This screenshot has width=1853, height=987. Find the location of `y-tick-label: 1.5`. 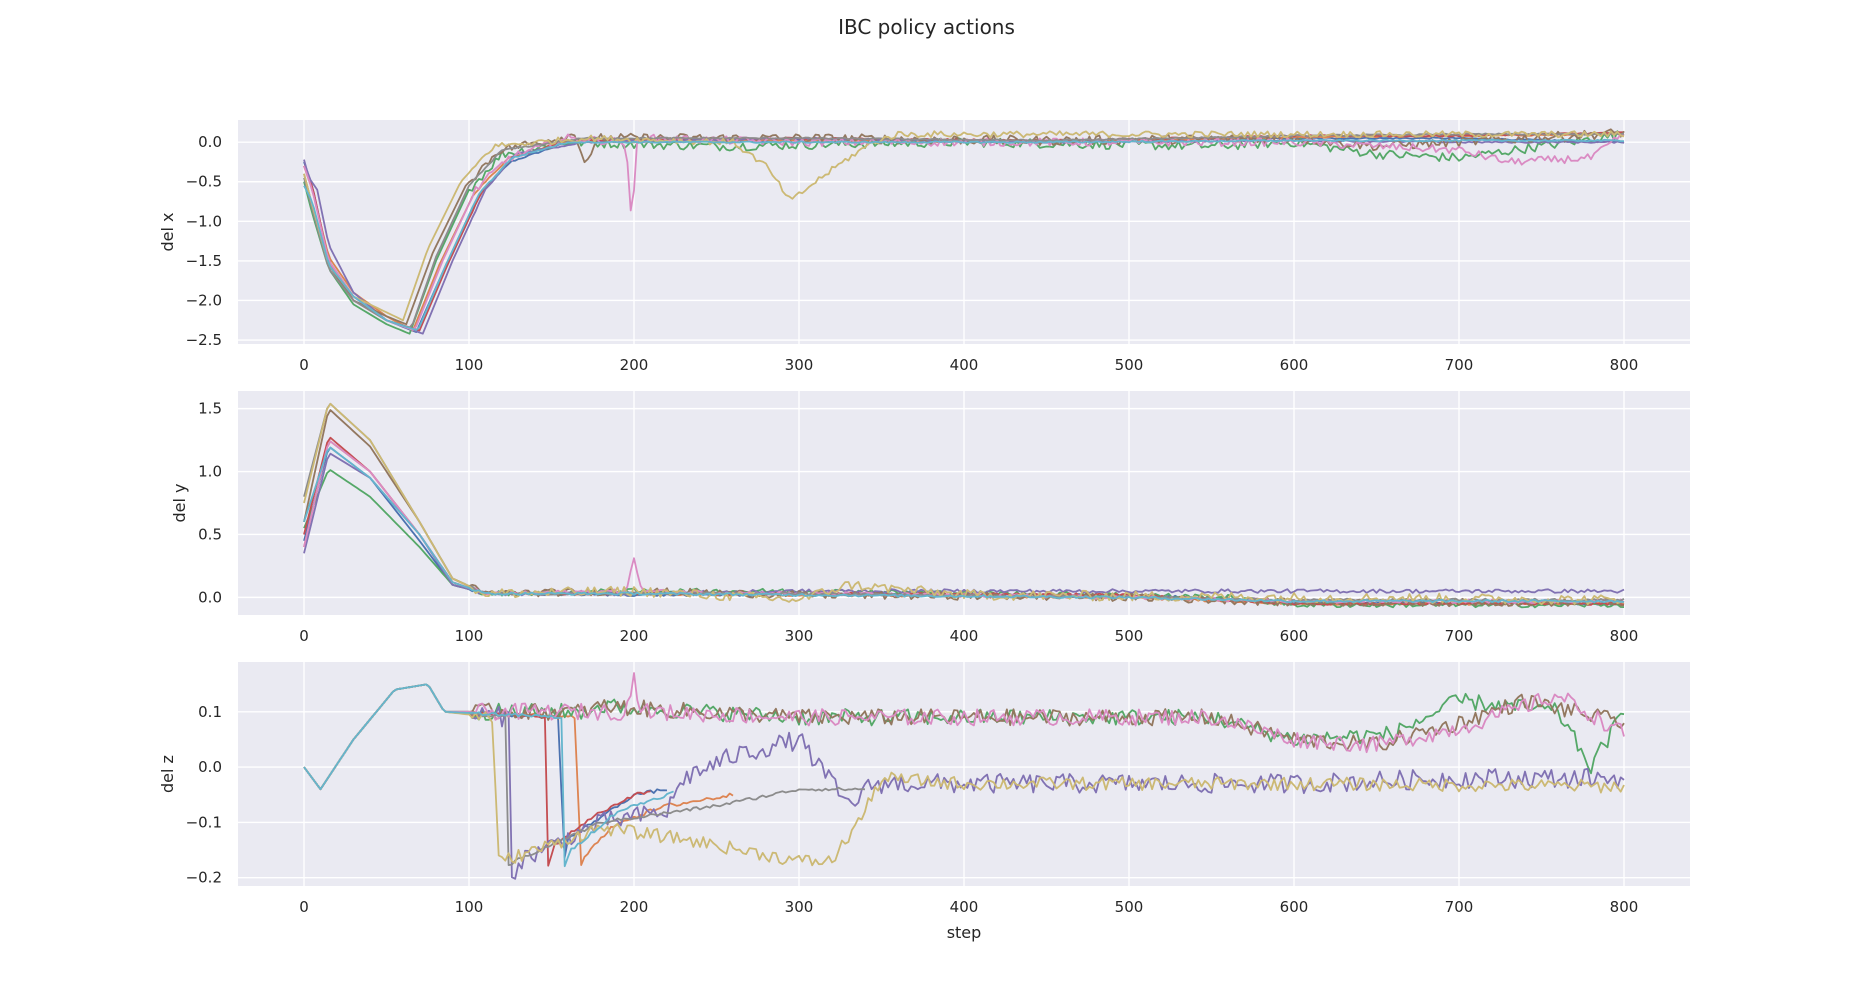

y-tick-label: 1.5 is located at coordinates (210, 409).